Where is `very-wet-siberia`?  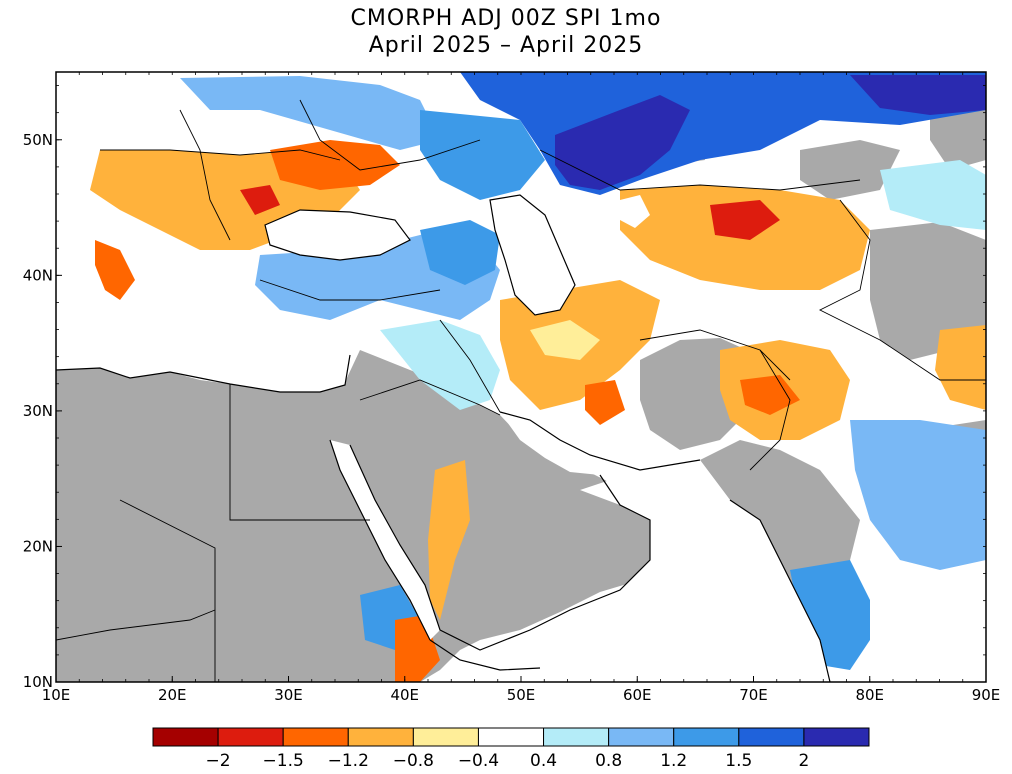 very-wet-siberia is located at coordinates (918, 95).